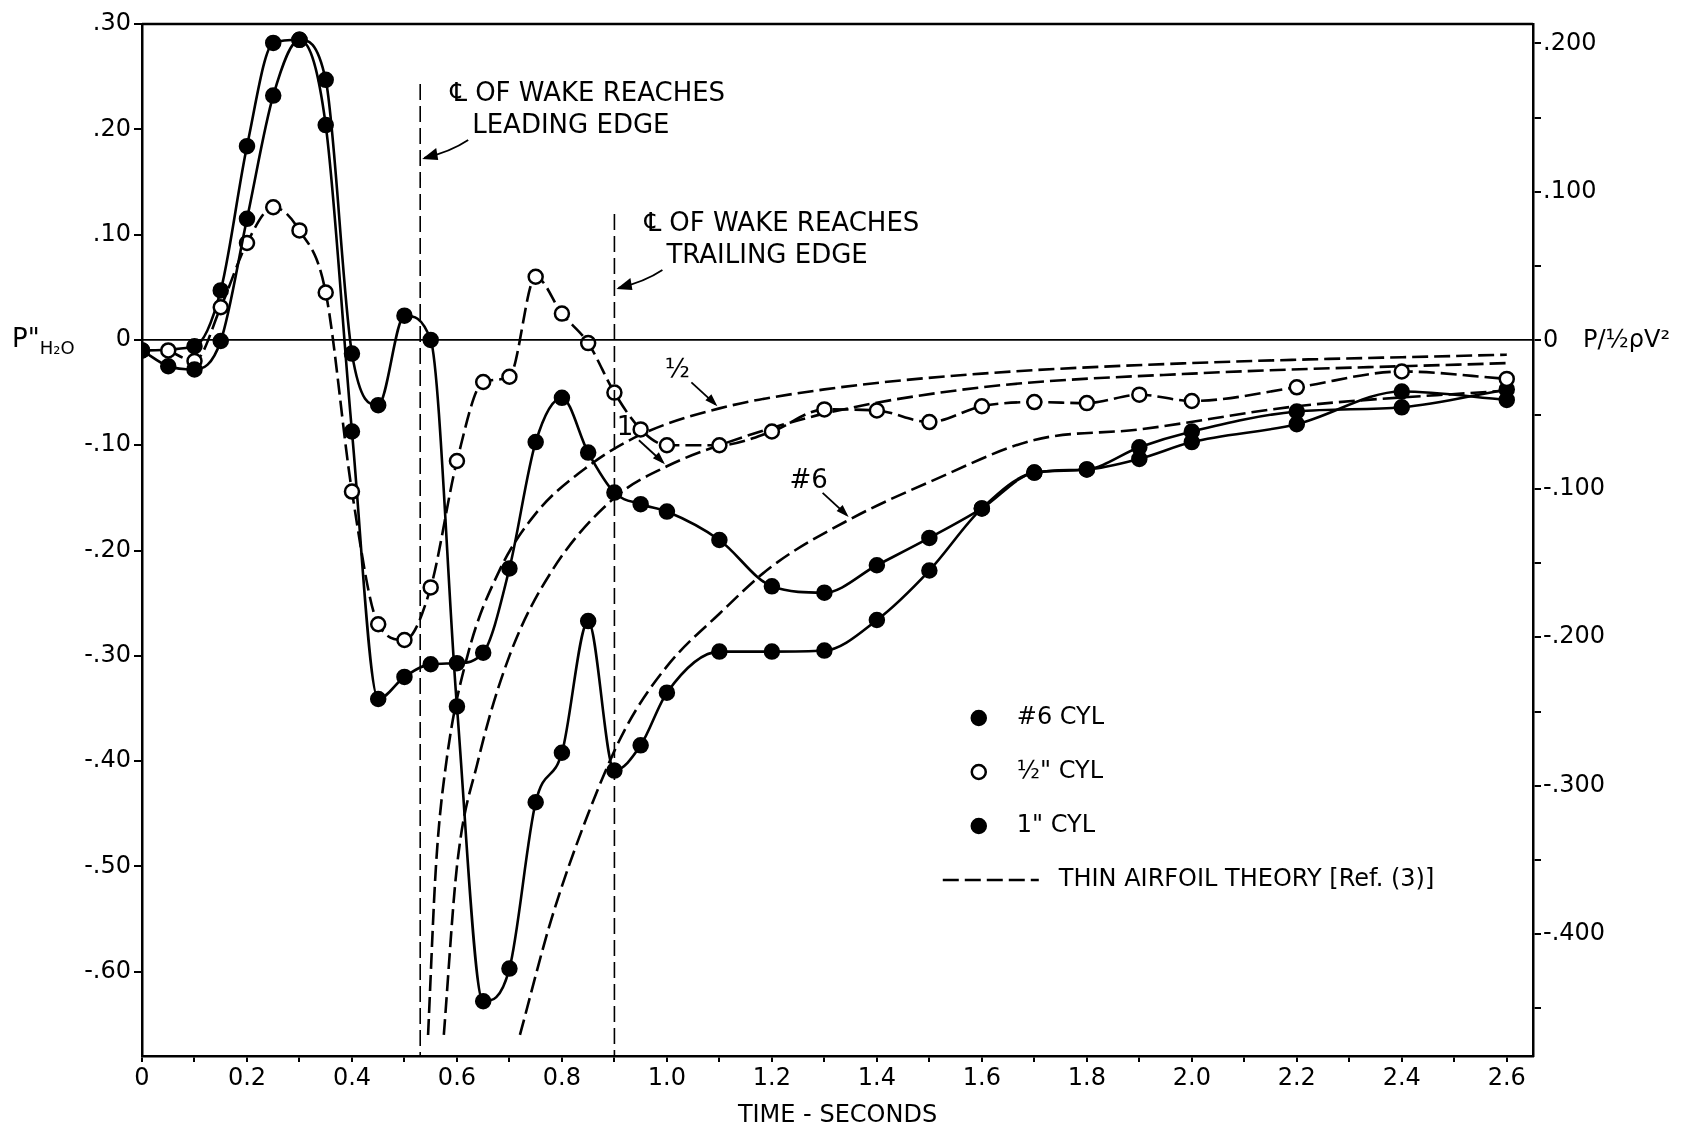  I want to click on y-tick-label: -.50, so click(107, 864).